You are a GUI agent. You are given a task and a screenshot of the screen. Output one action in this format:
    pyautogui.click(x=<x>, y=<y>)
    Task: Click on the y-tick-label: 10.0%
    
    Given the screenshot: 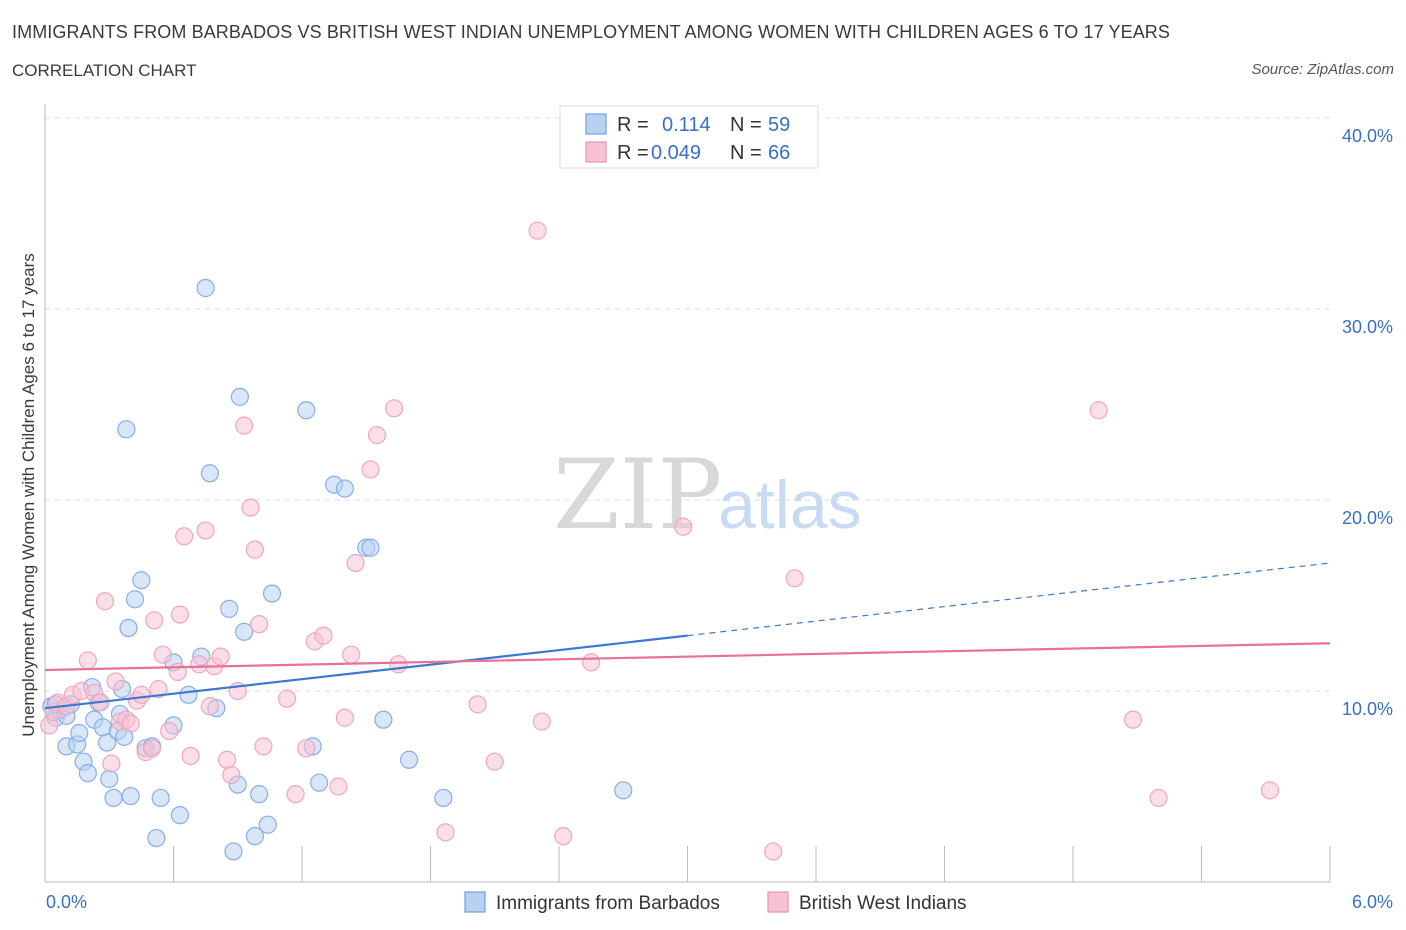 What is the action you would take?
    pyautogui.click(x=1367, y=709)
    